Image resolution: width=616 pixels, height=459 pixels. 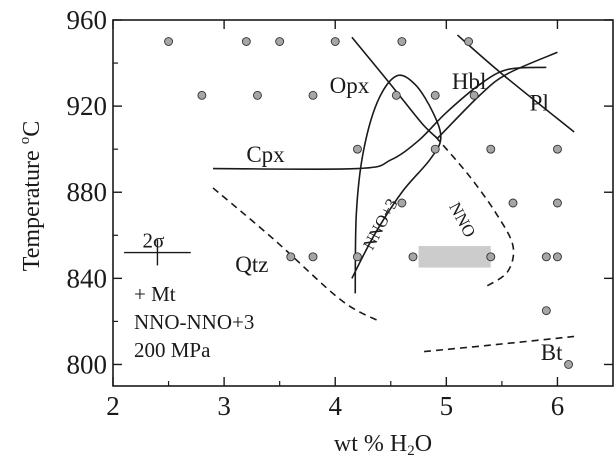 I want to click on x-tick-label: 6, so click(x=558, y=406).